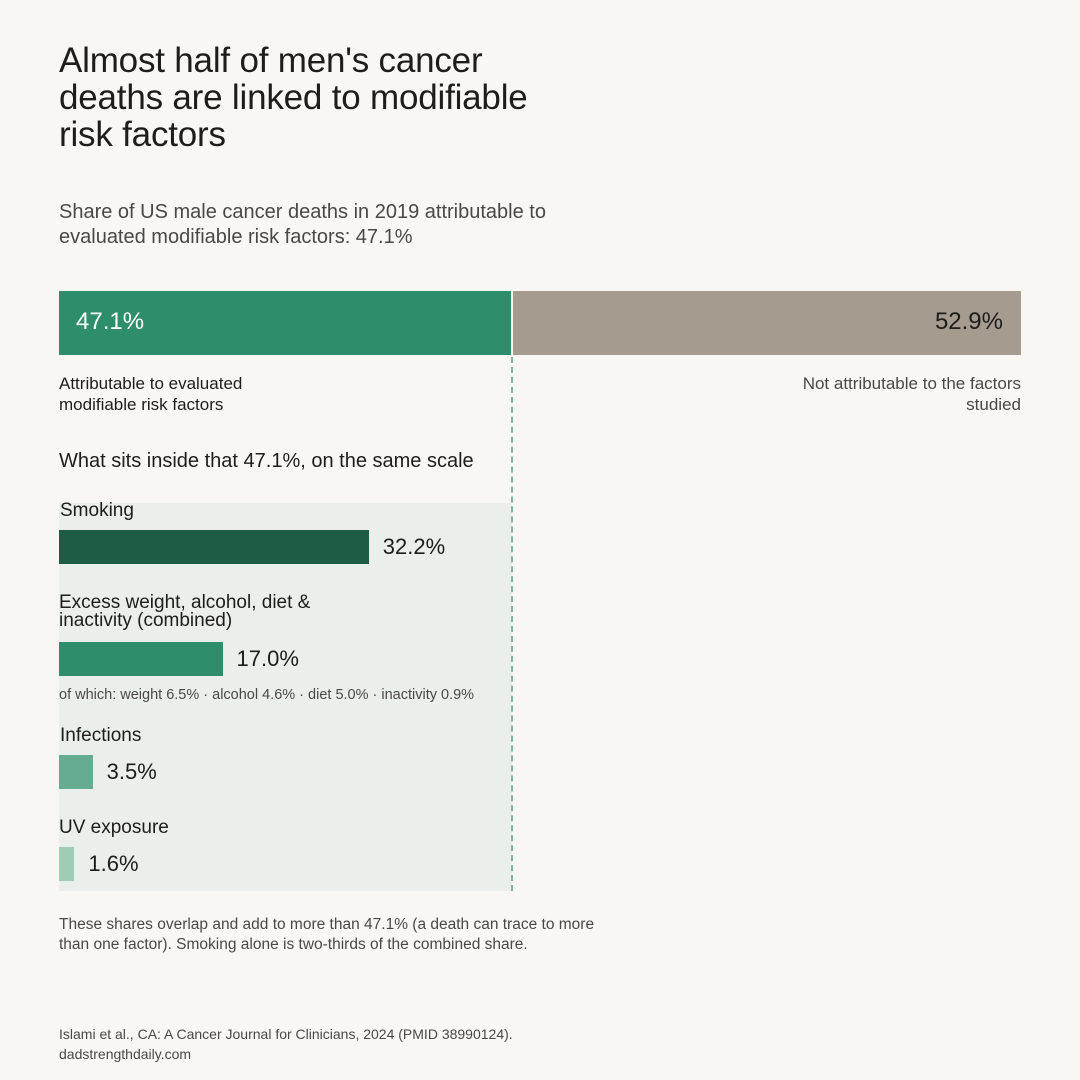  Describe the element at coordinates (113, 863) in the screenshot. I see `uv-value-label: 1.6%` at that location.